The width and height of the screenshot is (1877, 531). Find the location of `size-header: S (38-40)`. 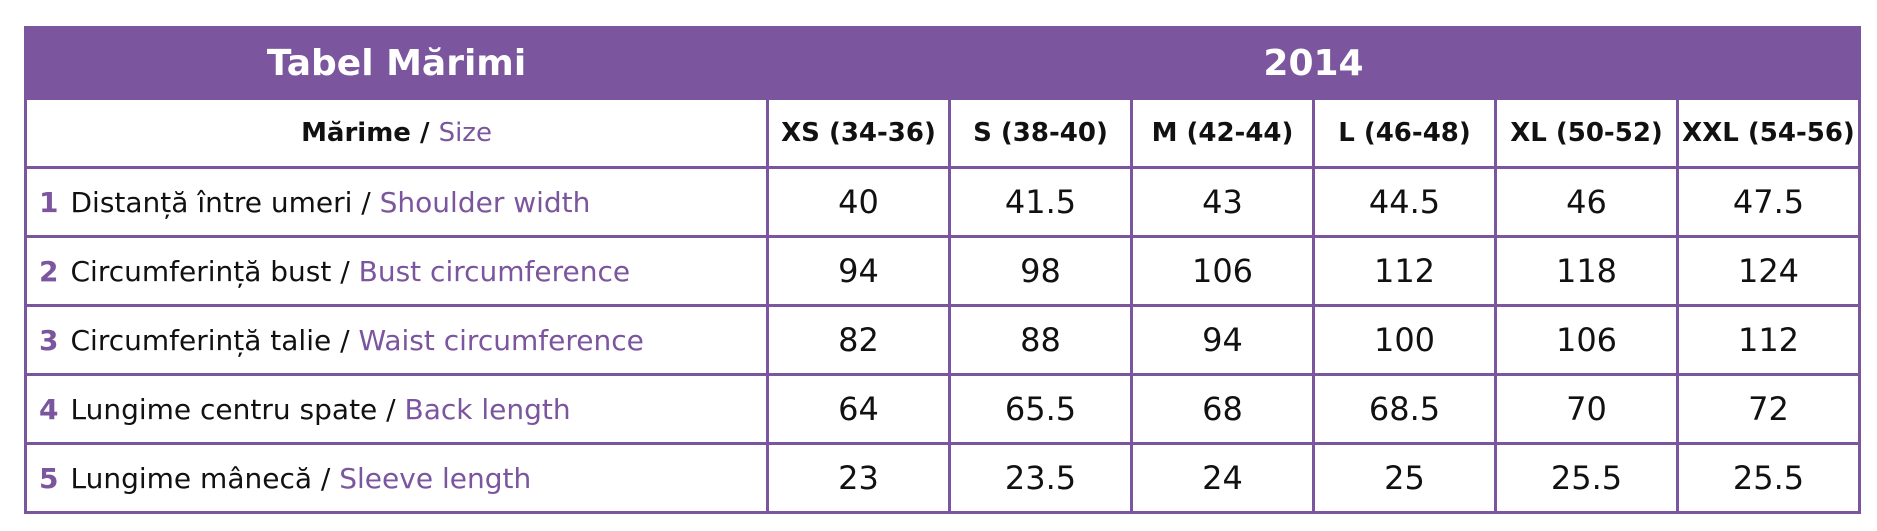

size-header: S (38-40) is located at coordinates (1040, 133).